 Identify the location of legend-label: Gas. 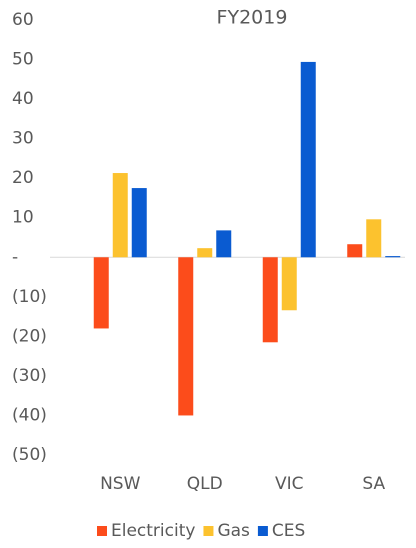
(233, 531).